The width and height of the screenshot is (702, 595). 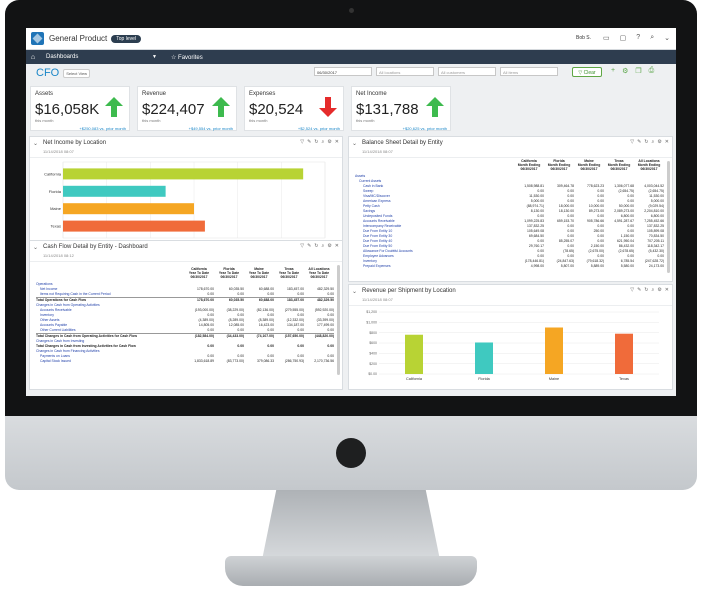 I want to click on select-view-dropdown: Select View, so click(x=77, y=73).